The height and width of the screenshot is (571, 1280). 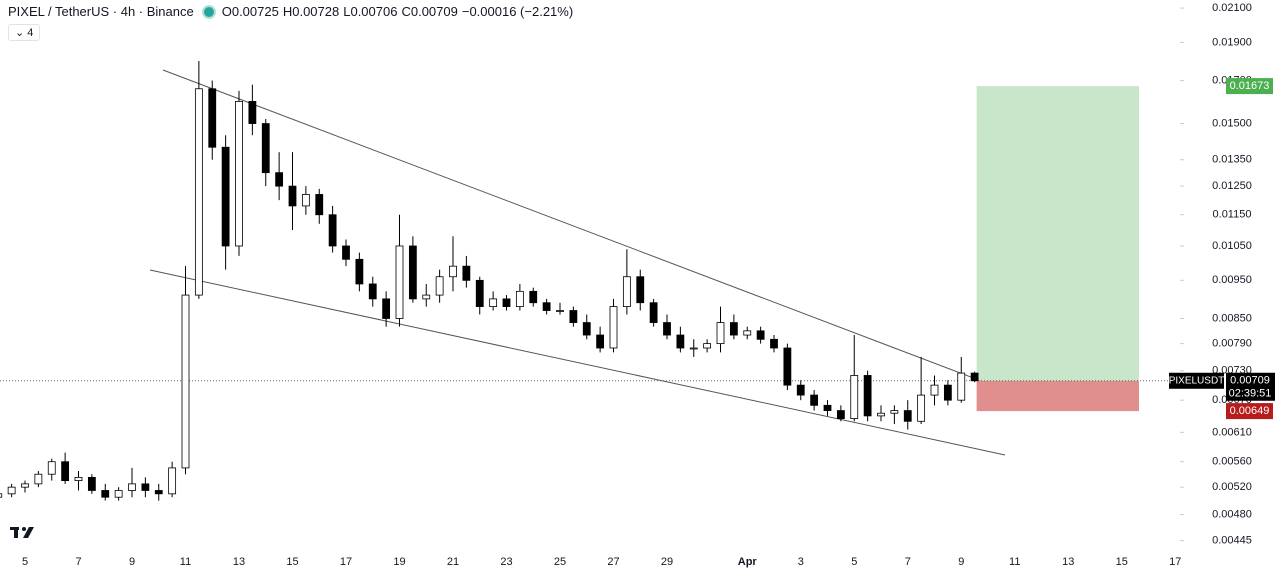 I want to click on x-tick-label: 13, so click(x=1068, y=562).